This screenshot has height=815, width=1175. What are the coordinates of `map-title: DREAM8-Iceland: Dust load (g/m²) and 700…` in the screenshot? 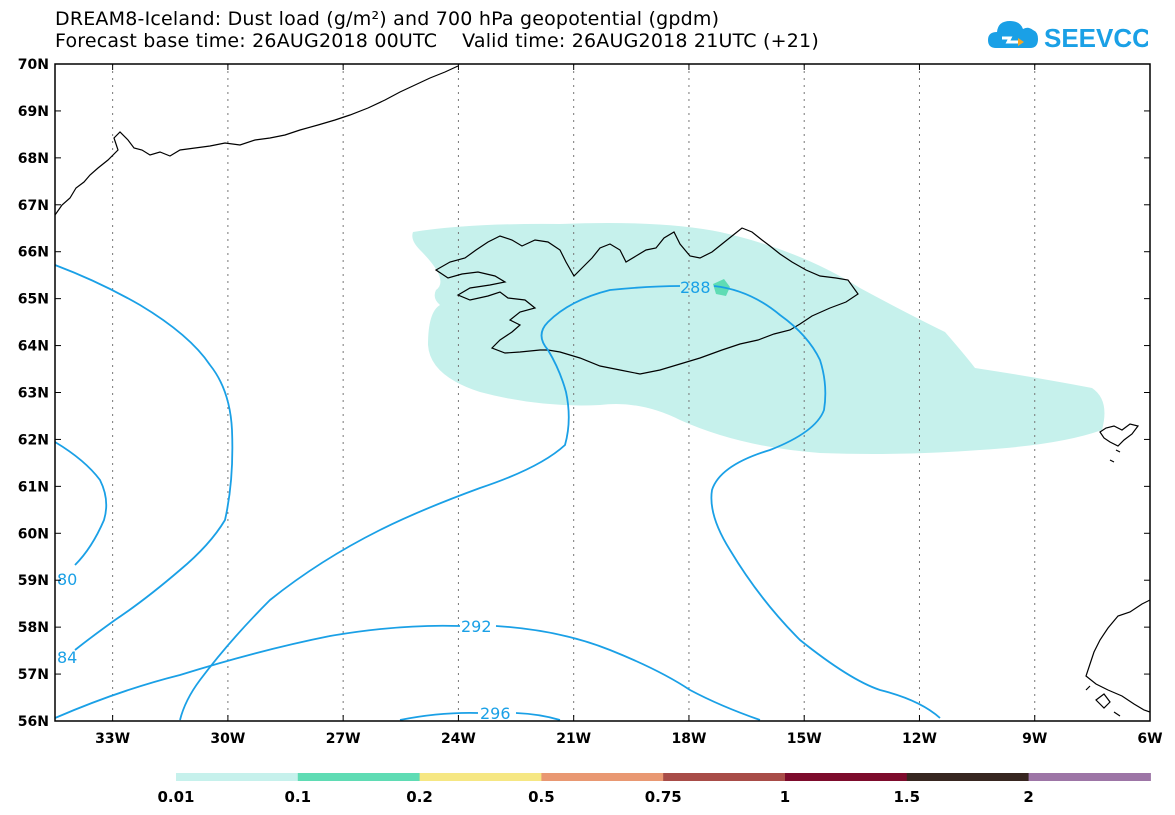 It's located at (387, 19).